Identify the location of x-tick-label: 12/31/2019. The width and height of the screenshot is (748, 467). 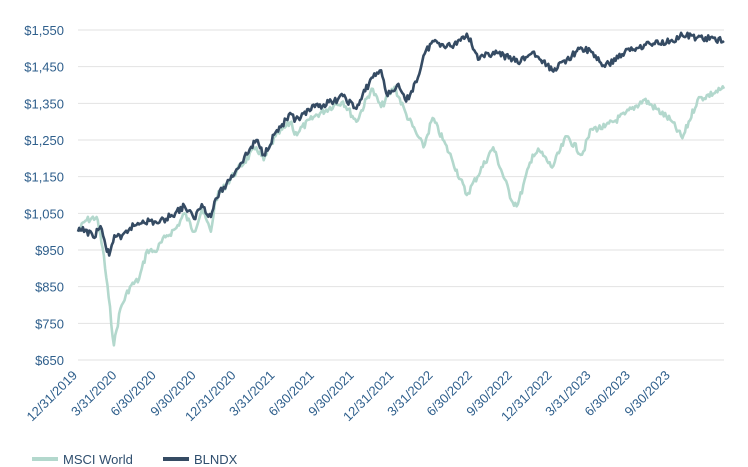
(51, 396).